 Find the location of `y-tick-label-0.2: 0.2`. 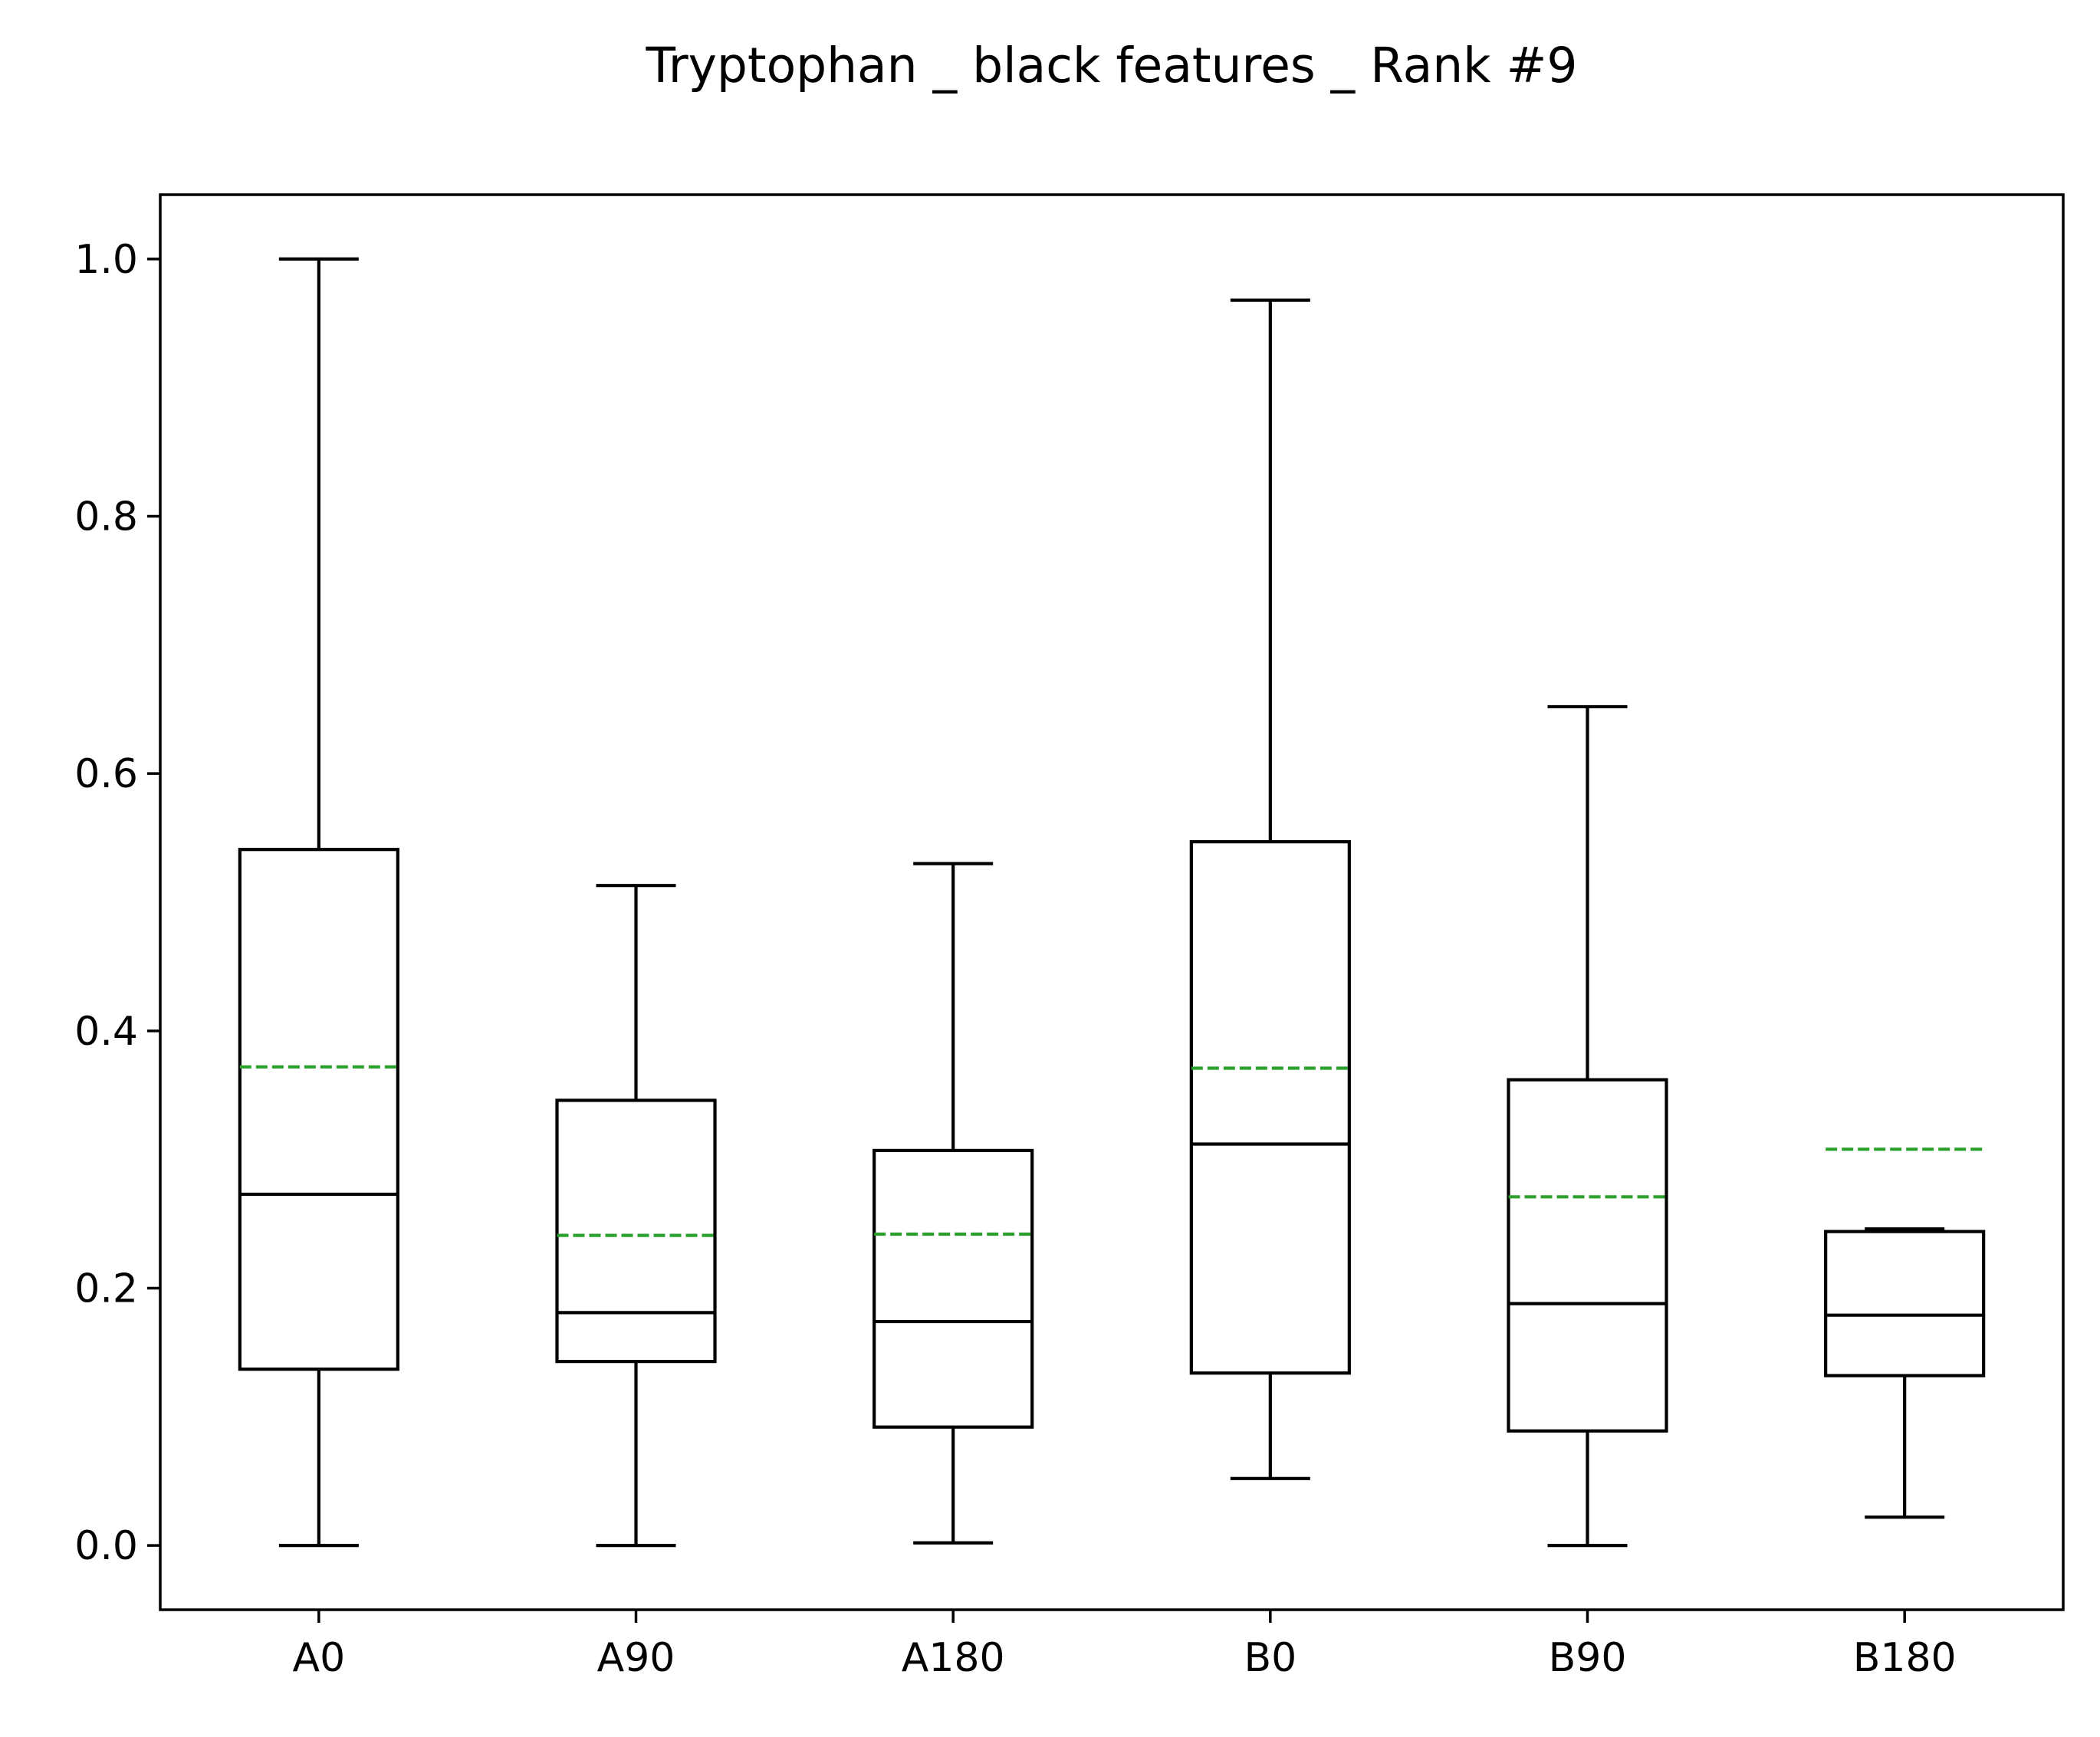

y-tick-label-0.2: 0.2 is located at coordinates (106, 1289).